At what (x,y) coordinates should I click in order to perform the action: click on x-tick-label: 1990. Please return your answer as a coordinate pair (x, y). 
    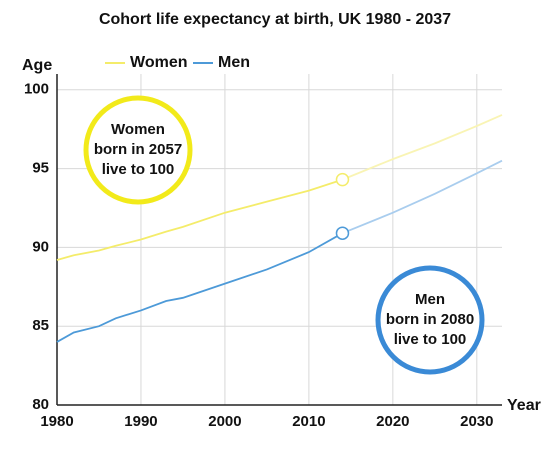
    Looking at the image, I should click on (140, 421).